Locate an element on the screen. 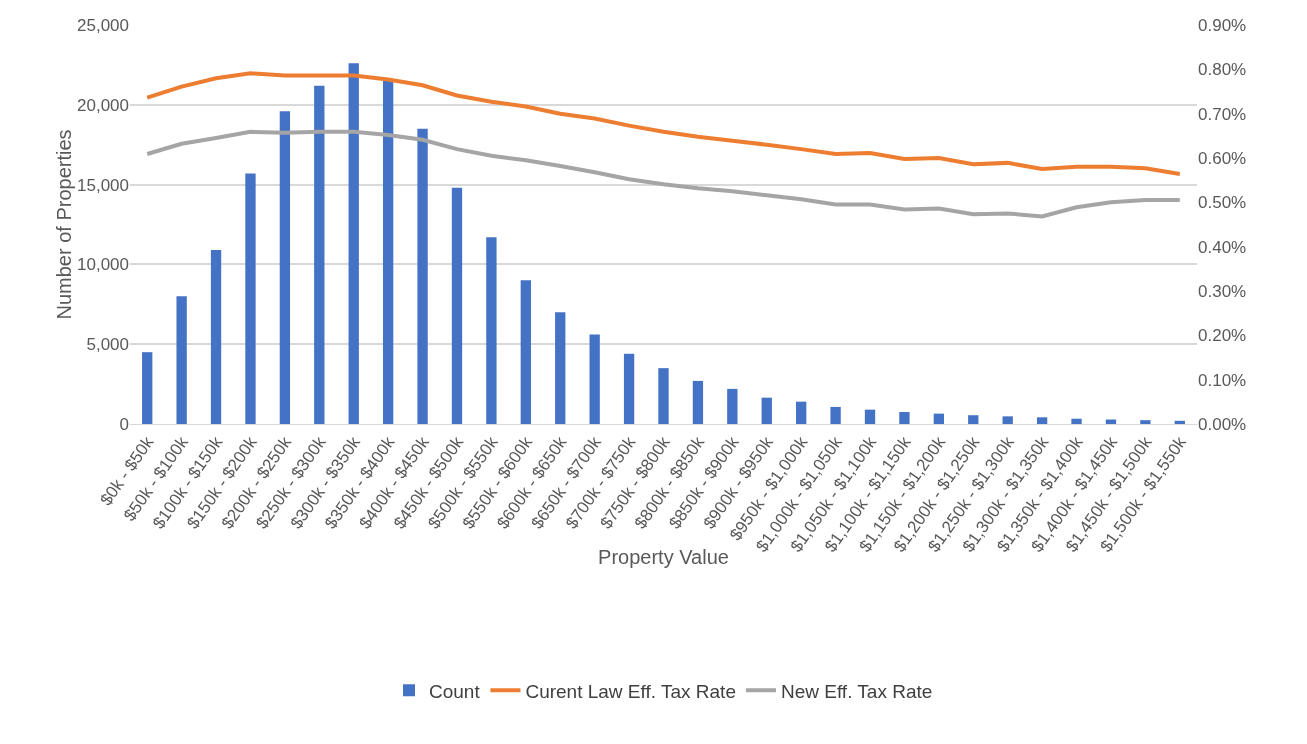 The image size is (1307, 744). y-tick-label: 25,000 is located at coordinates (103, 25).